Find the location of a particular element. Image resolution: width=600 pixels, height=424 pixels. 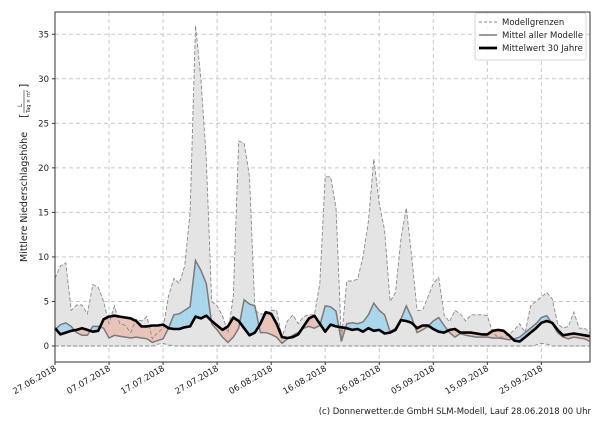

legend-label-modellgrenzen: Modellgrenzen is located at coordinates (533, 23).